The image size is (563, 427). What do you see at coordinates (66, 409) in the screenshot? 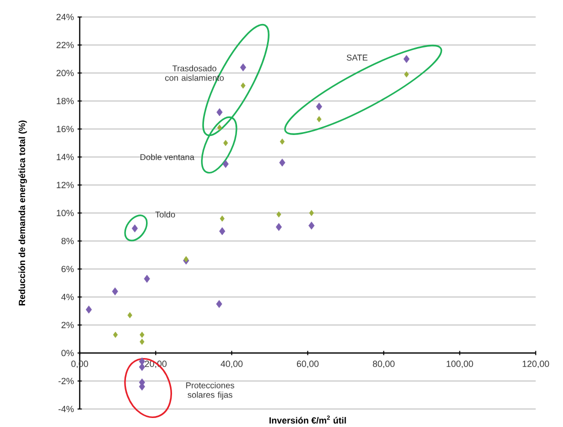
I see `y-tick-label: -4%` at bounding box center [66, 409].